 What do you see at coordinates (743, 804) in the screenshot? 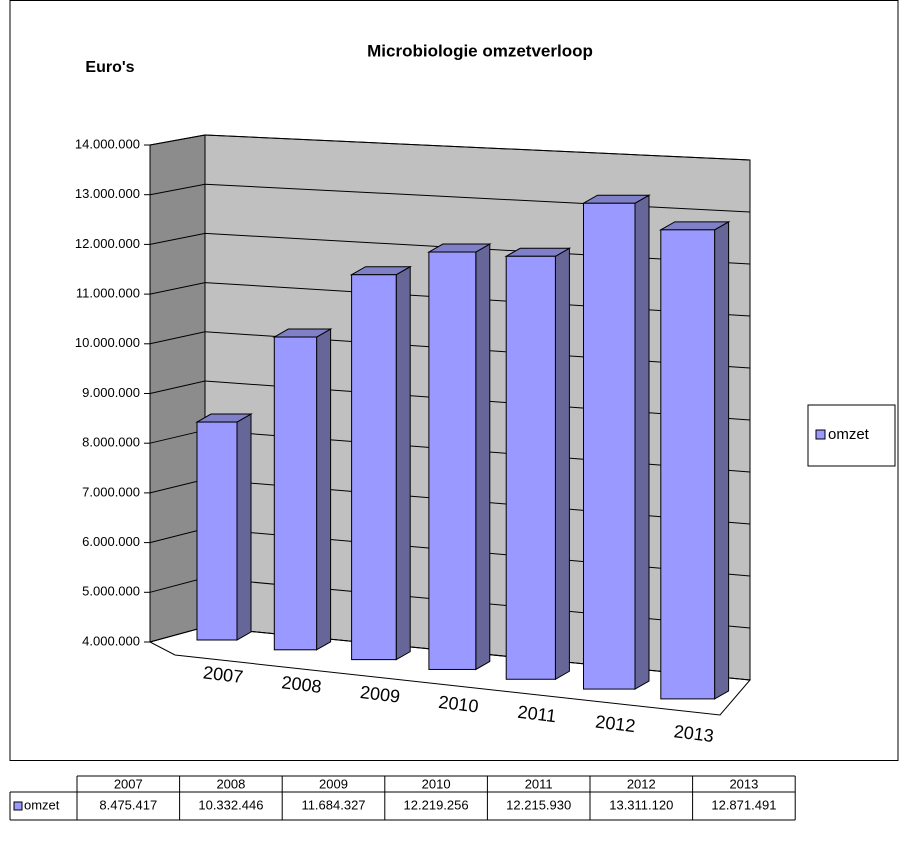
I see `table-value: 12.871.491` at bounding box center [743, 804].